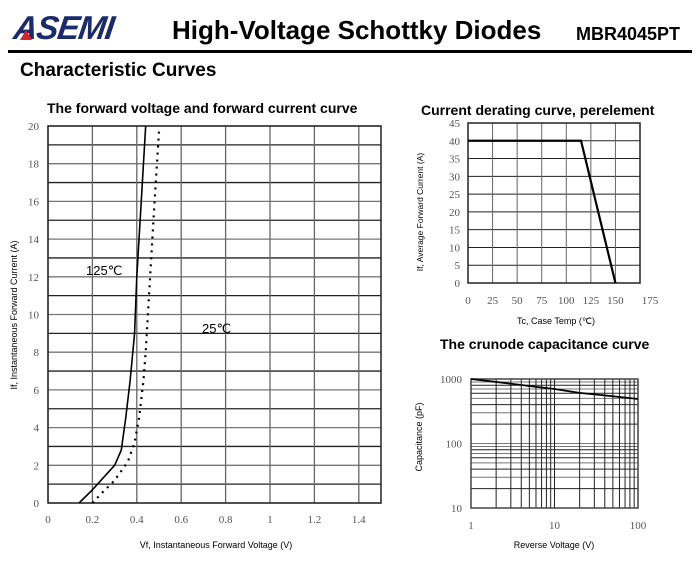 The height and width of the screenshot is (576, 700). I want to click on y-tick-label: 14, so click(34, 240).